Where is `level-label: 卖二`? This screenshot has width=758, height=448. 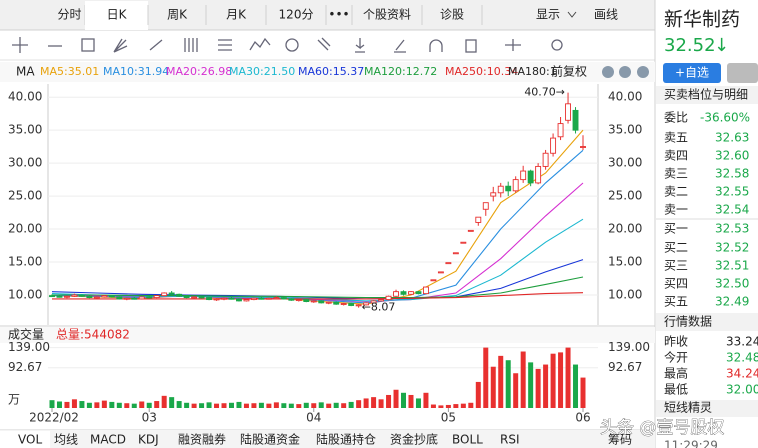
level-label: 卖二 is located at coordinates (676, 192).